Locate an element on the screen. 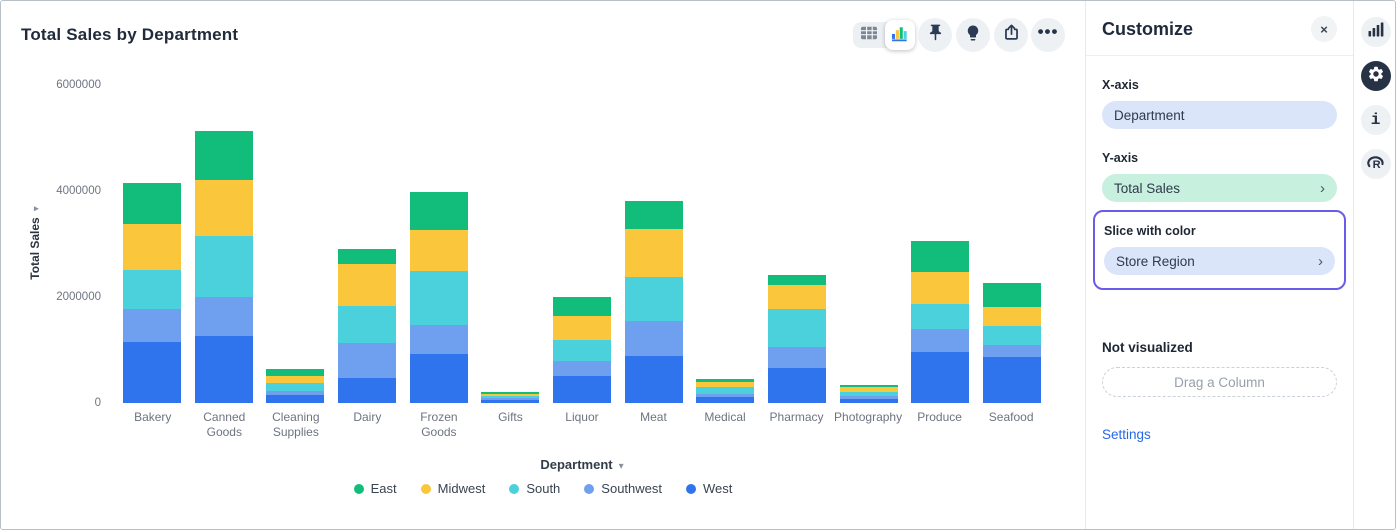 The width and height of the screenshot is (1396, 530). explore-button is located at coordinates (973, 35).